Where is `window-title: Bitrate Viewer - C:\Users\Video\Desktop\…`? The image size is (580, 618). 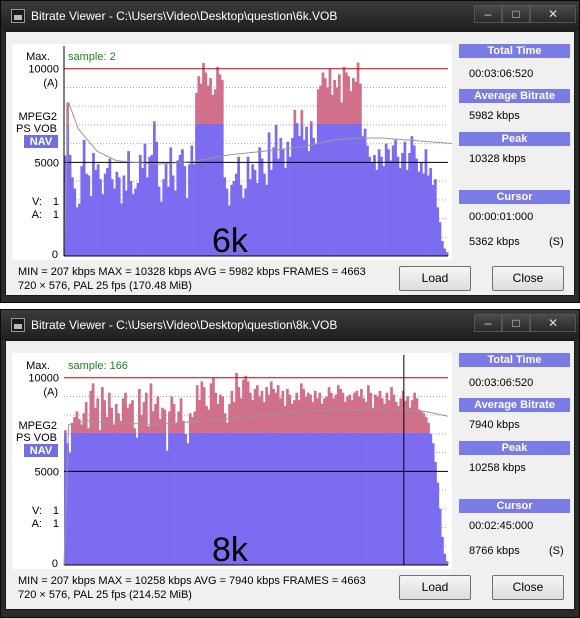
window-title: Bitrate Viewer - C:\Users\Video\Desktop\… is located at coordinates (184, 16).